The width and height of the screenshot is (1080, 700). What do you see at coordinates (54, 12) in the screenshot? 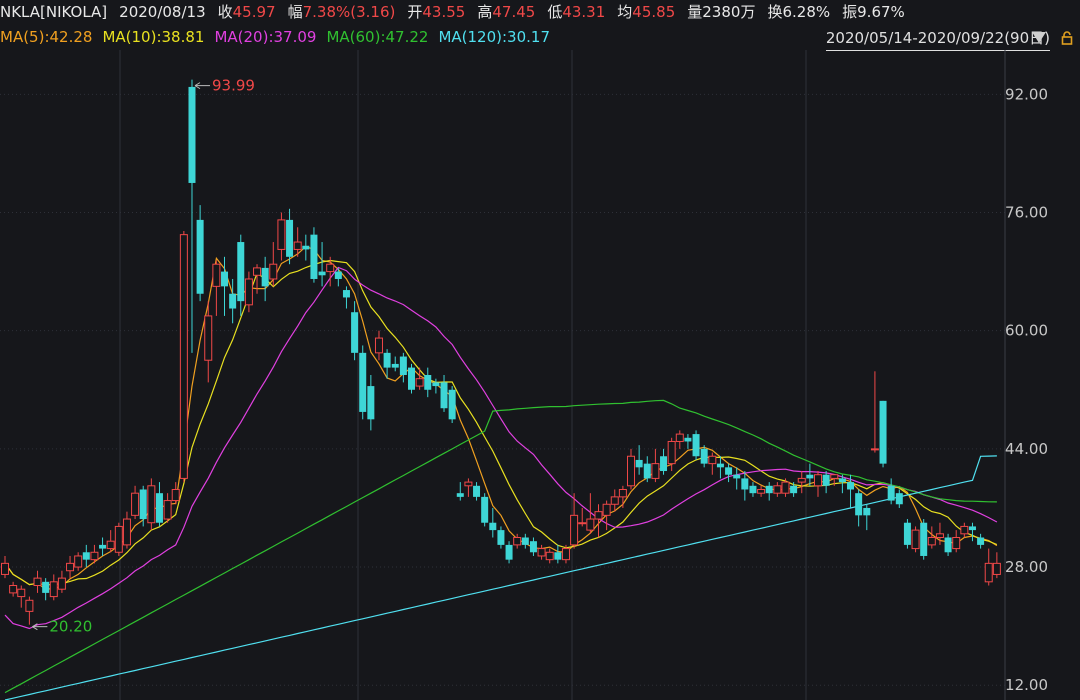
I see `symbol-name: NKLA[NIKOLA]` at bounding box center [54, 12].